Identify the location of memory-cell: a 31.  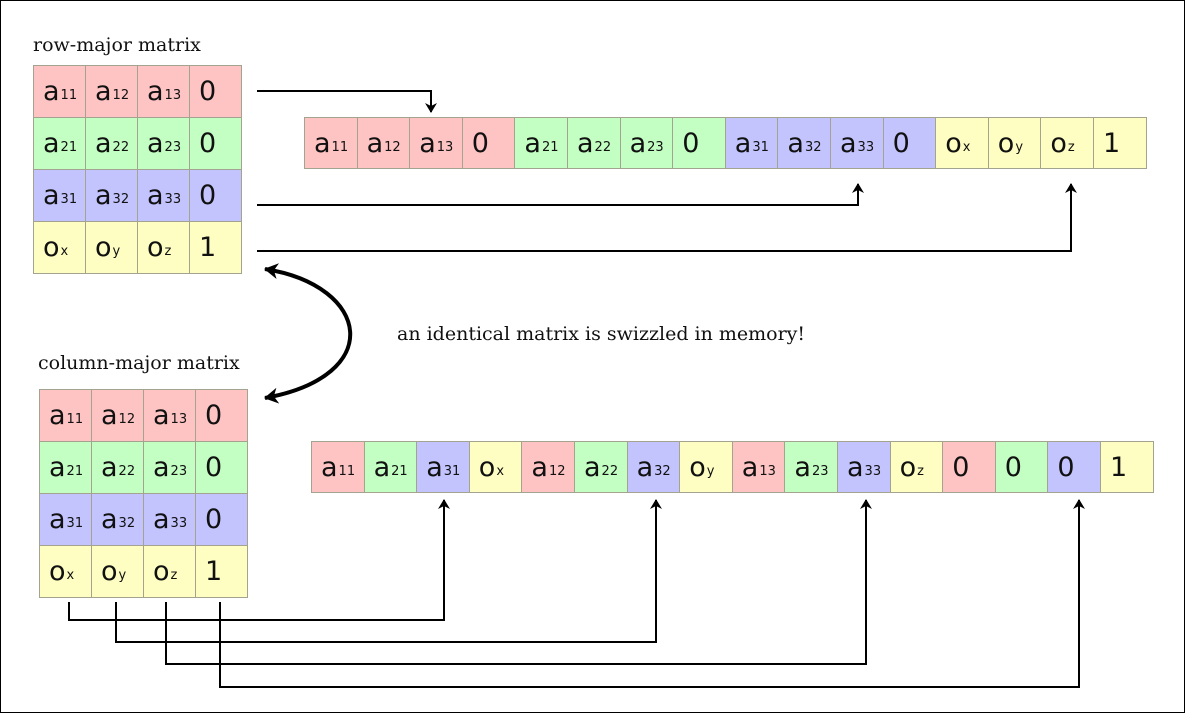
(751, 143).